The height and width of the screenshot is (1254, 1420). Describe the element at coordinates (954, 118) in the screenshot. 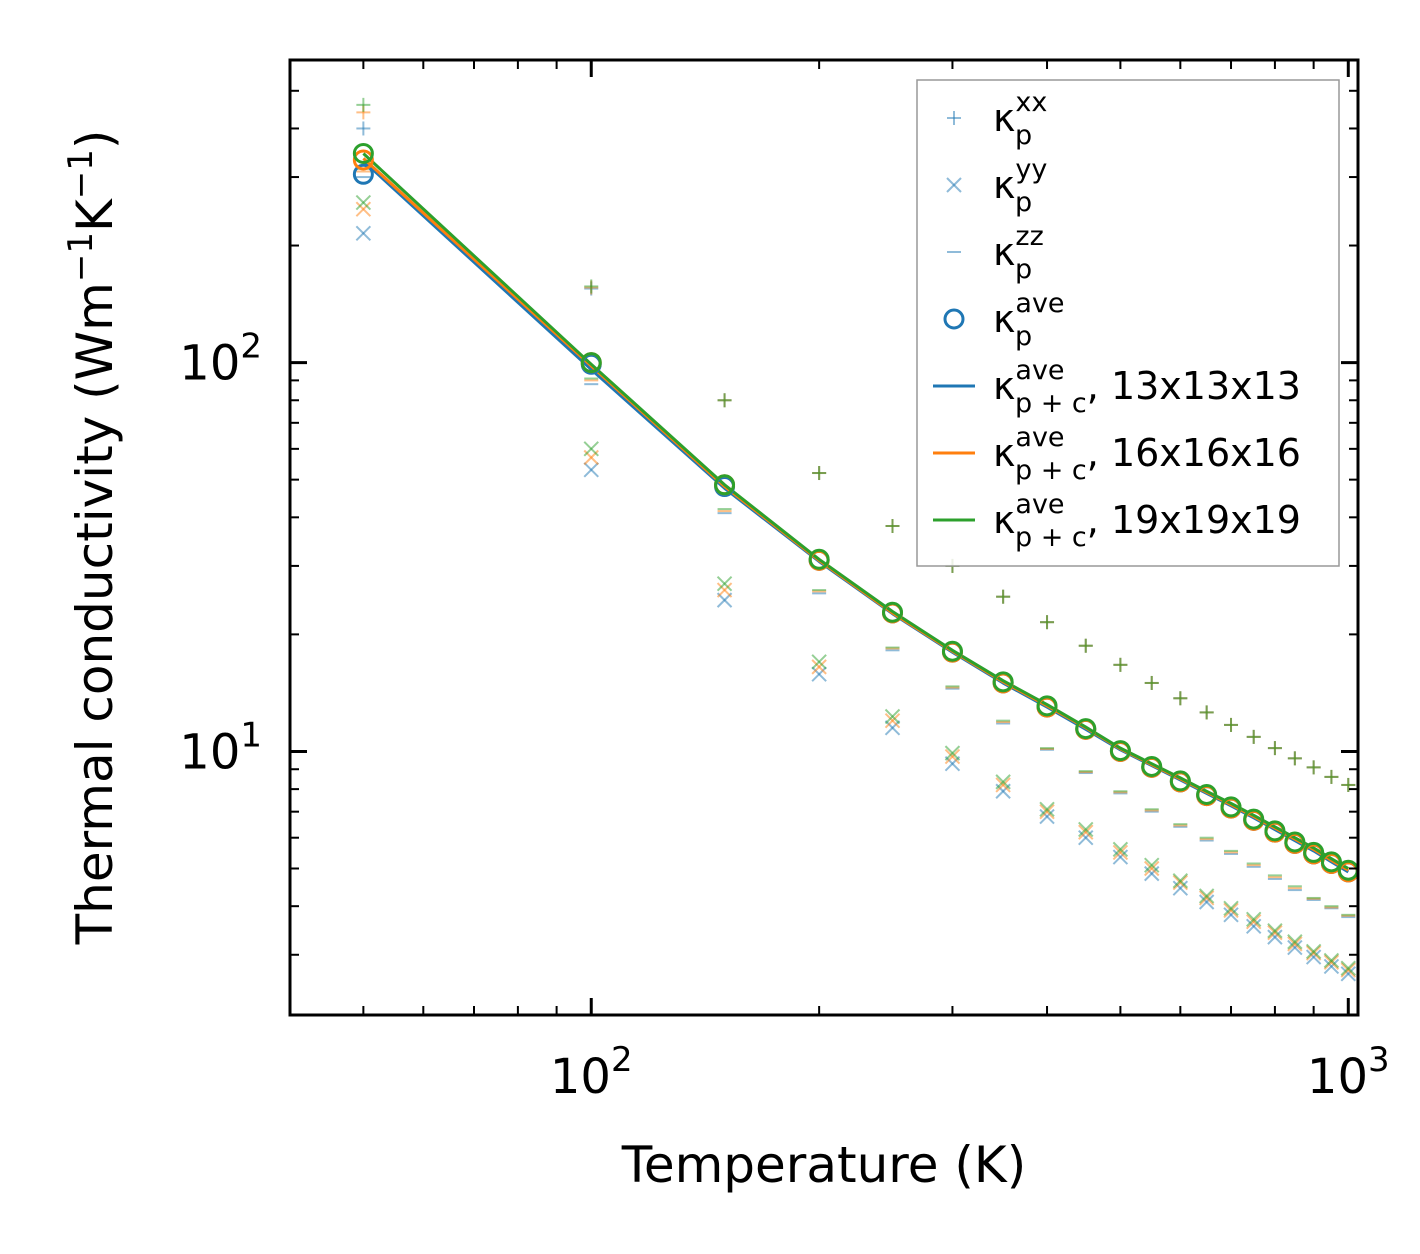

I see `legend-plus-swatch` at that location.